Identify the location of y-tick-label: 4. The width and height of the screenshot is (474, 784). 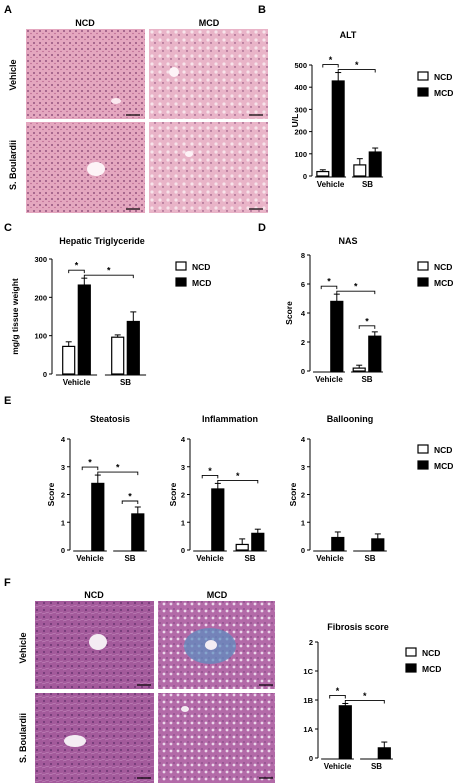
(183, 439).